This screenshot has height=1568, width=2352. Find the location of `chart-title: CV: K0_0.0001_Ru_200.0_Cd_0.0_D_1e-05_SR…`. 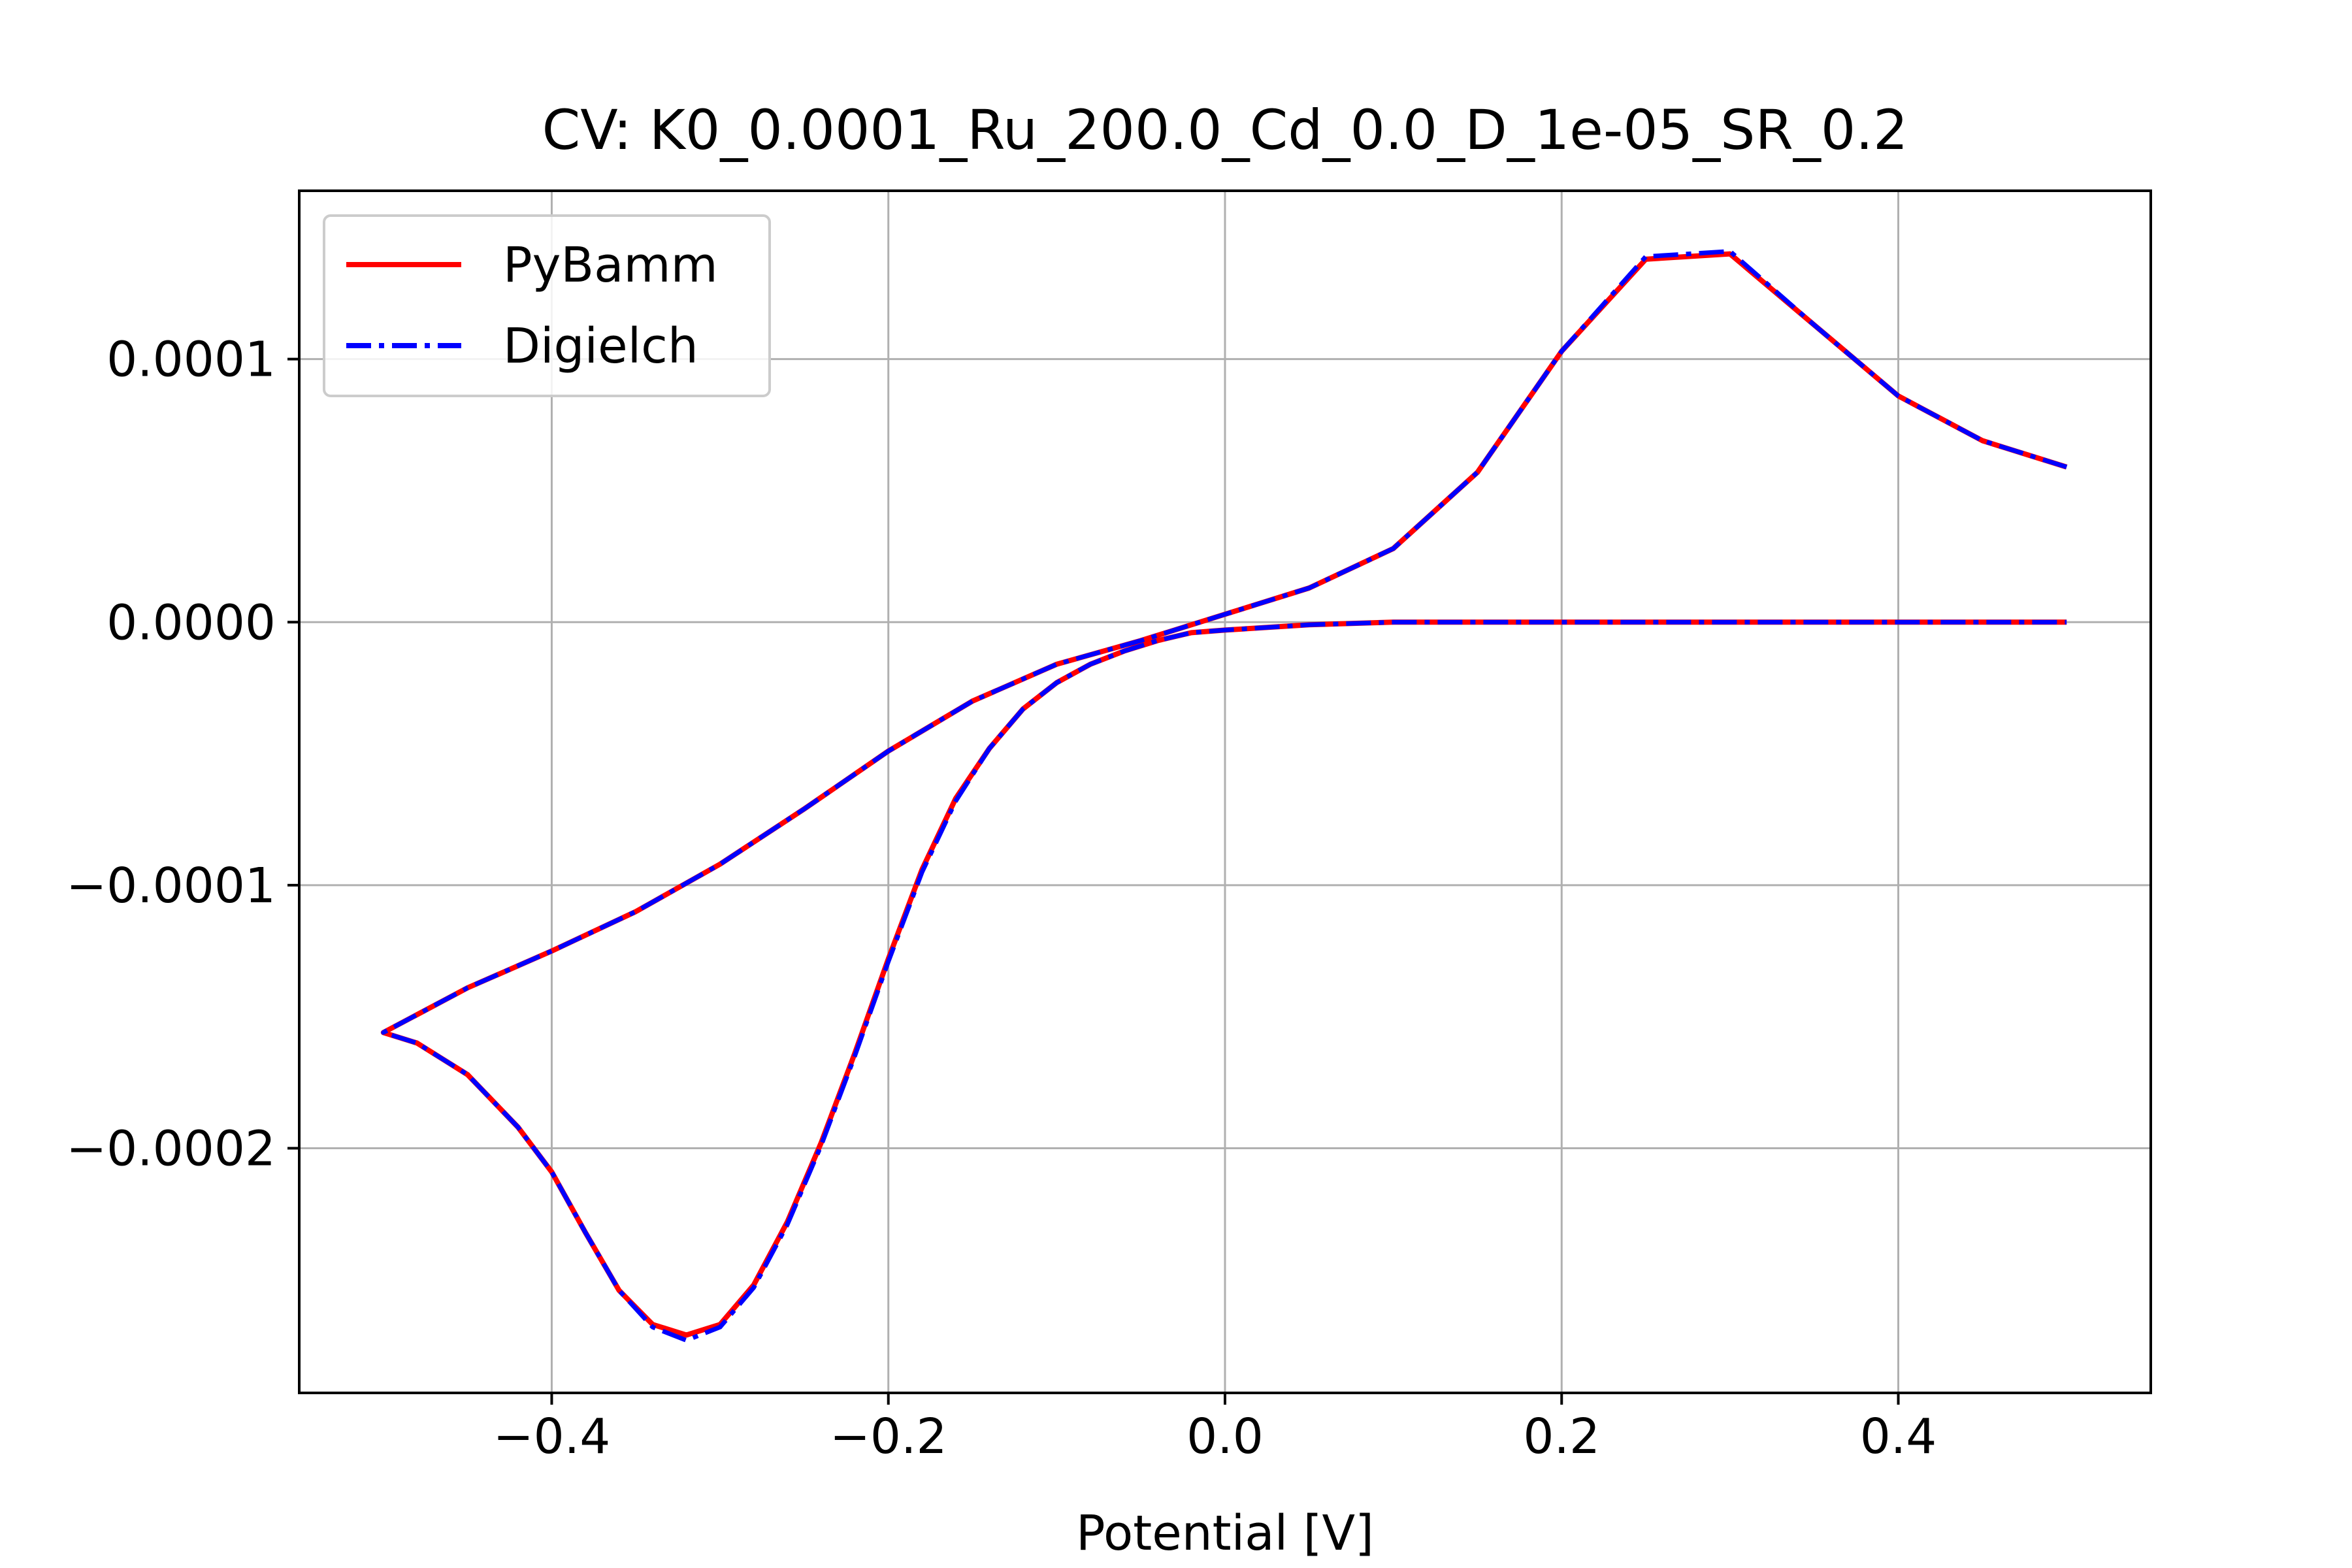

chart-title: CV: K0_0.0001_Ru_200.0_Cd_0.0_D_1e-05_SR… is located at coordinates (1225, 130).